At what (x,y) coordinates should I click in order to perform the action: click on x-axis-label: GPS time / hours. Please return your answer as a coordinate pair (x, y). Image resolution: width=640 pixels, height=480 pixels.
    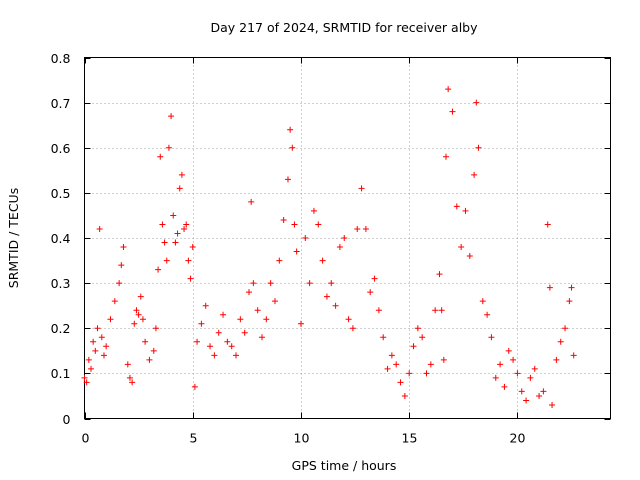
    Looking at the image, I should click on (344, 465).